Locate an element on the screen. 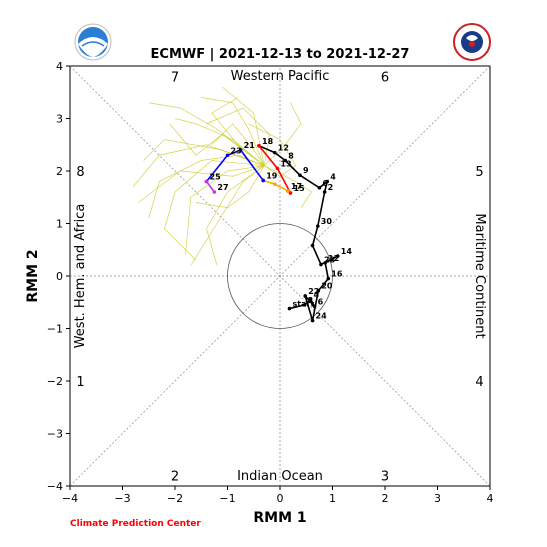 This screenshot has height=547, width=547. day-label: 13 is located at coordinates (285, 163).